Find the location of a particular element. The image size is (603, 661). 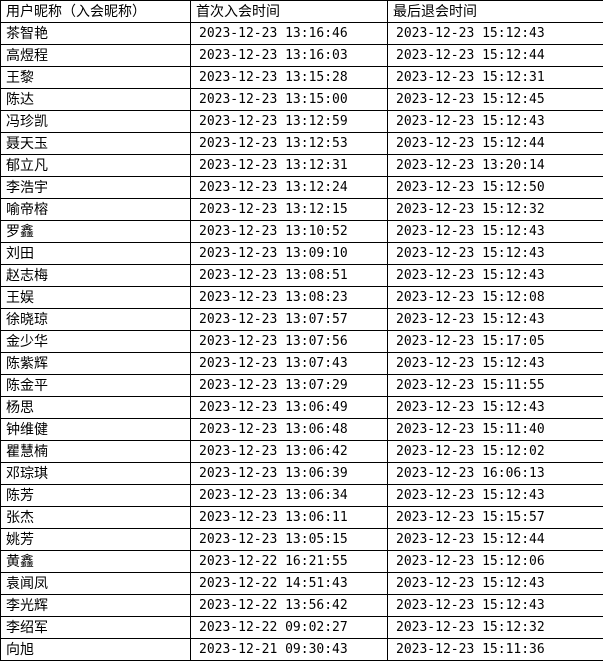

cell-join-time: 2023-12-23 13:08:51 is located at coordinates (289, 276).